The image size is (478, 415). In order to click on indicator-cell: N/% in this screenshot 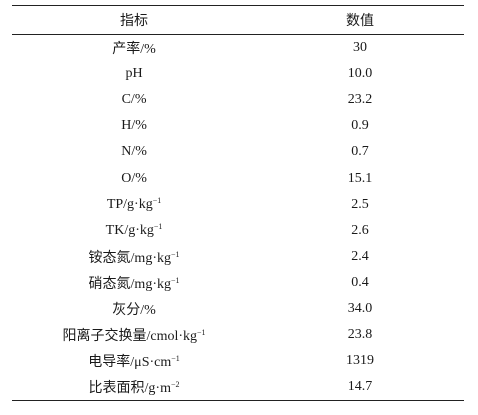, I will do `click(134, 152)`.